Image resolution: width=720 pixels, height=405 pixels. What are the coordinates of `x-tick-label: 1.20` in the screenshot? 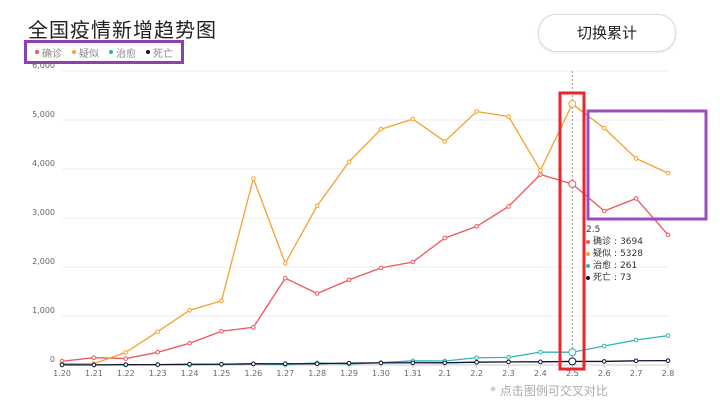 It's located at (62, 373).